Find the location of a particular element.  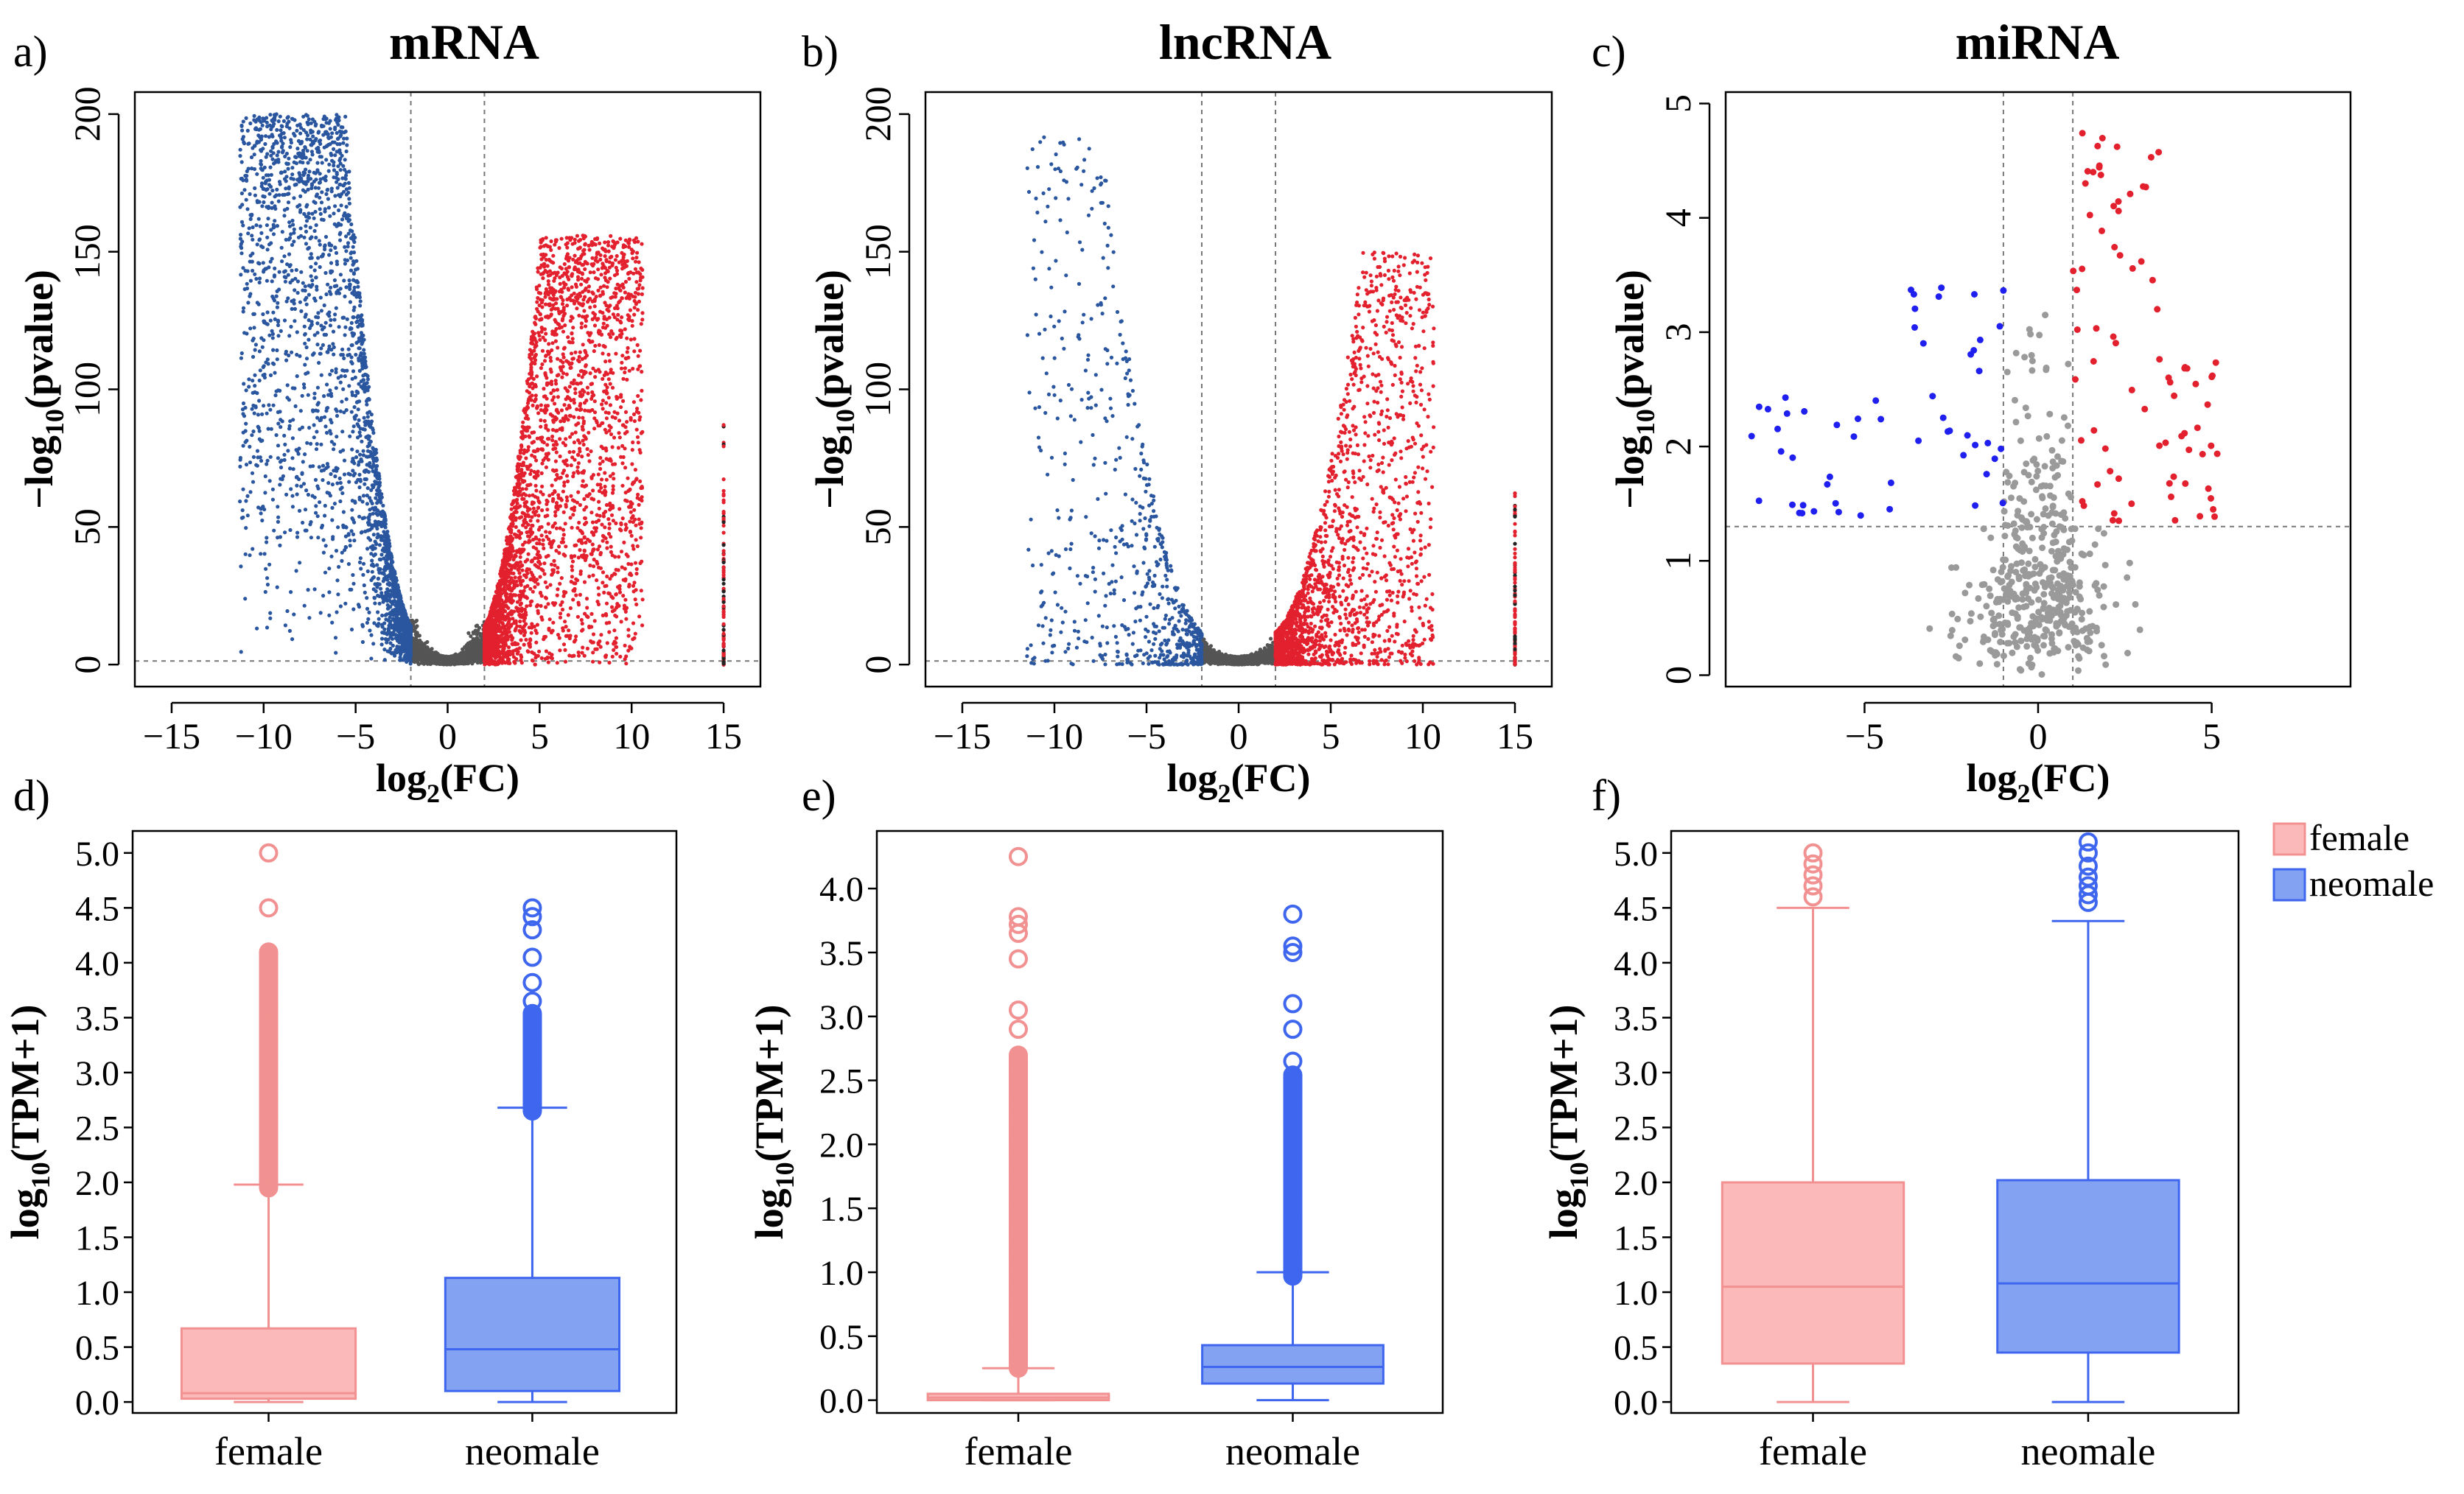

ns-point is located at coordinates (463, 663).